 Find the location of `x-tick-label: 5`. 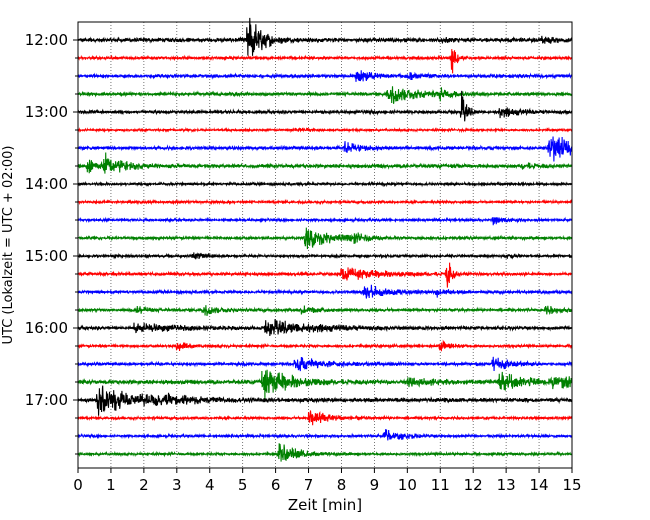

x-tick-label: 5 is located at coordinates (243, 485).